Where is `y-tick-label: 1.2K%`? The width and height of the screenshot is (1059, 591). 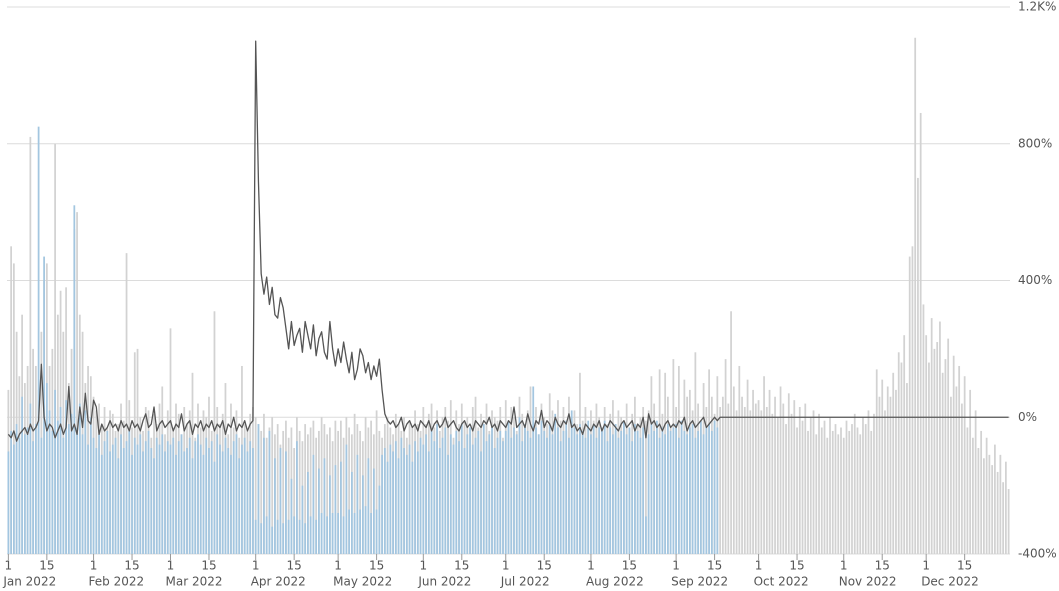
y-tick-label: 1.2K% is located at coordinates (1037, 7).